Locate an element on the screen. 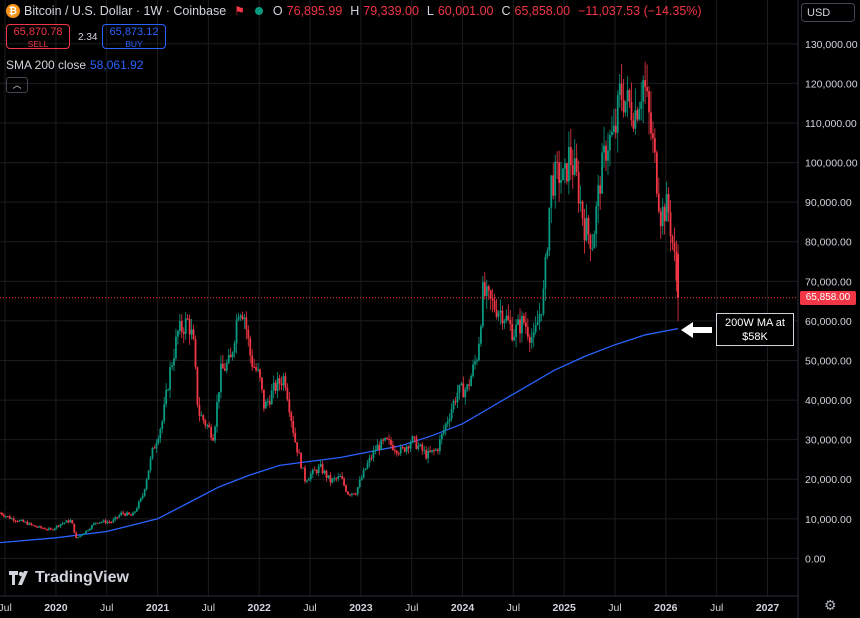 Image resolution: width=860 pixels, height=618 pixels. y-tick-label: 60,000.00 is located at coordinates (828, 322).